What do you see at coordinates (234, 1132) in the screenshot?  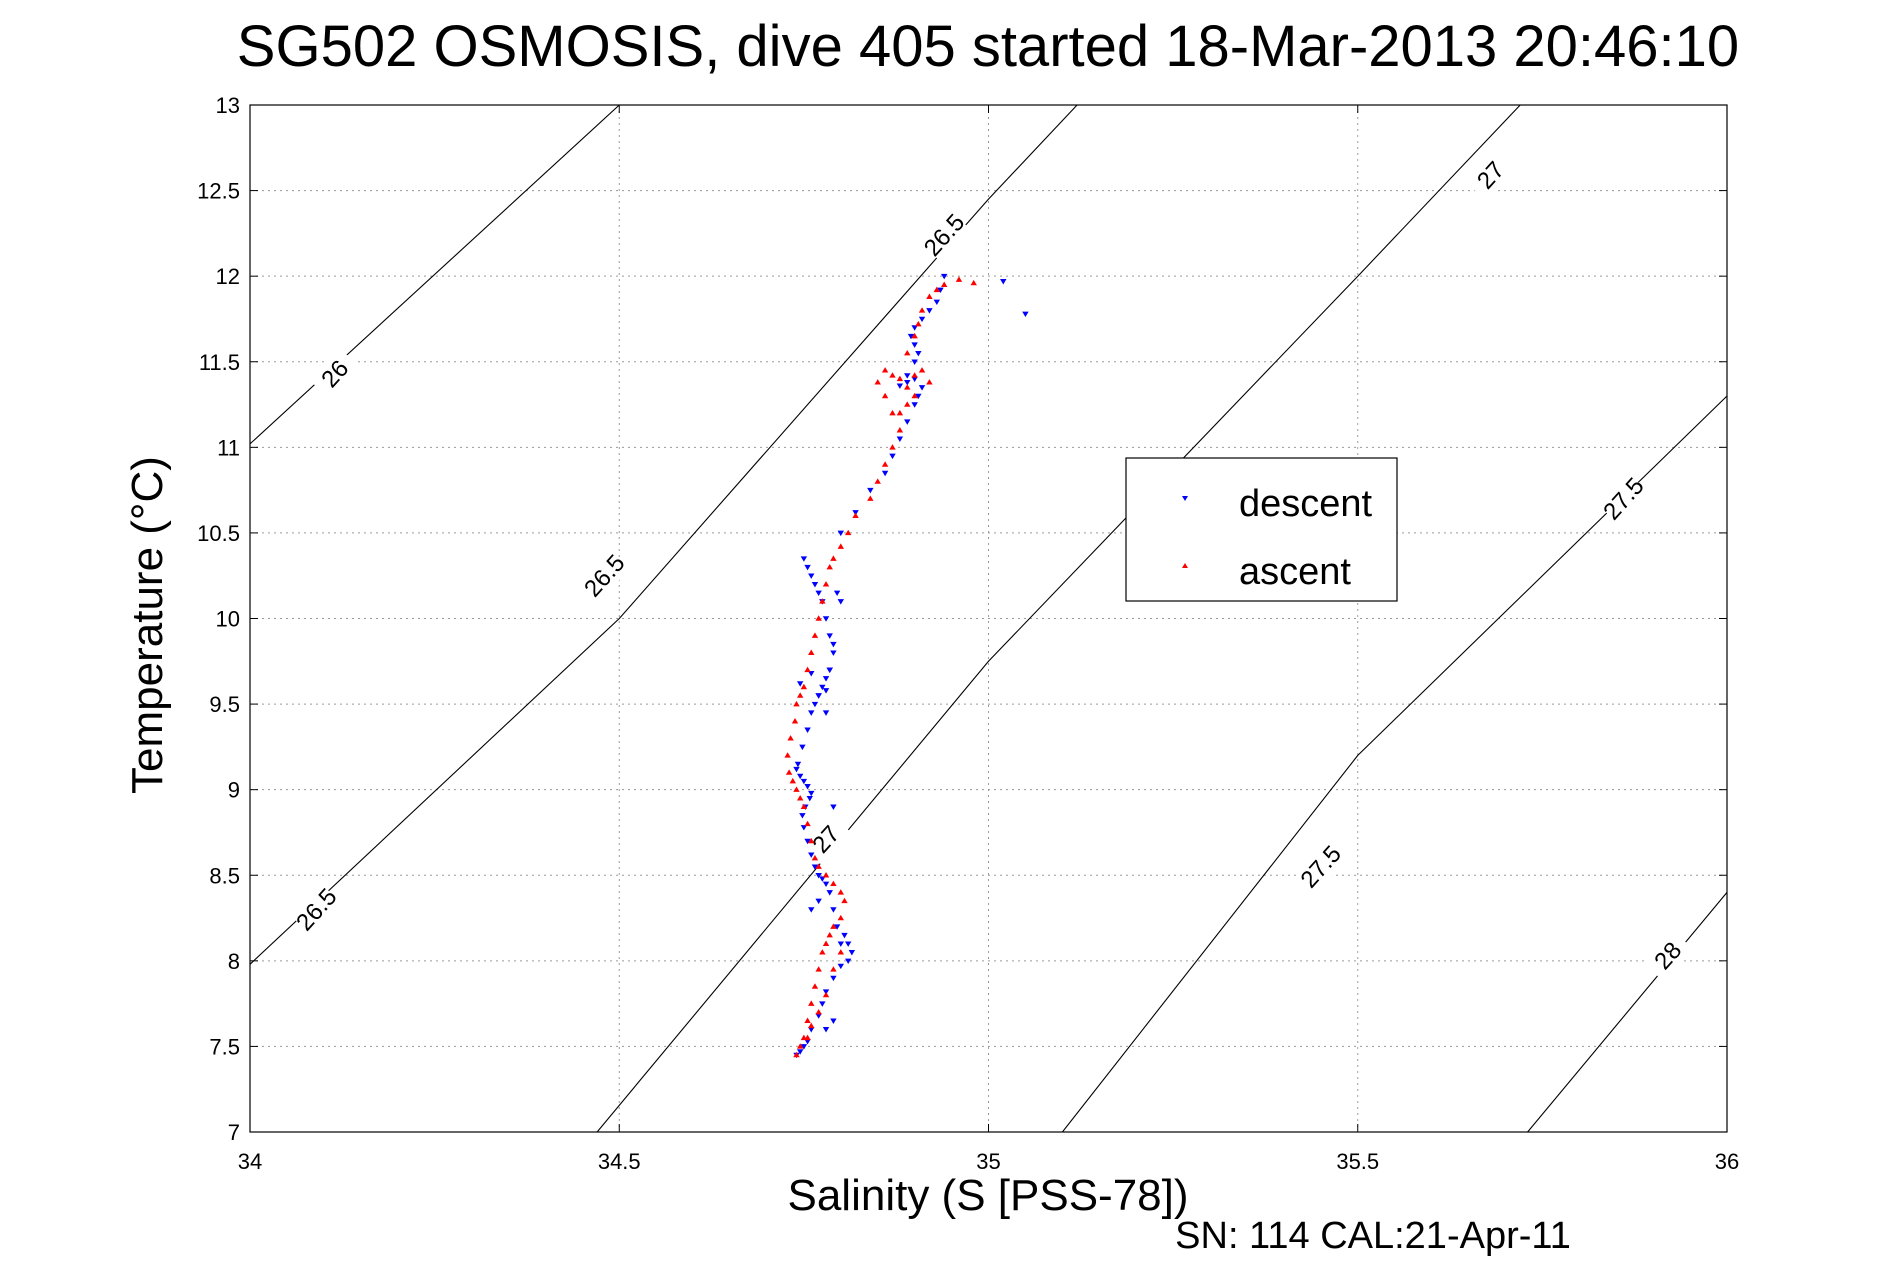 I see `y-tick-label: 7` at bounding box center [234, 1132].